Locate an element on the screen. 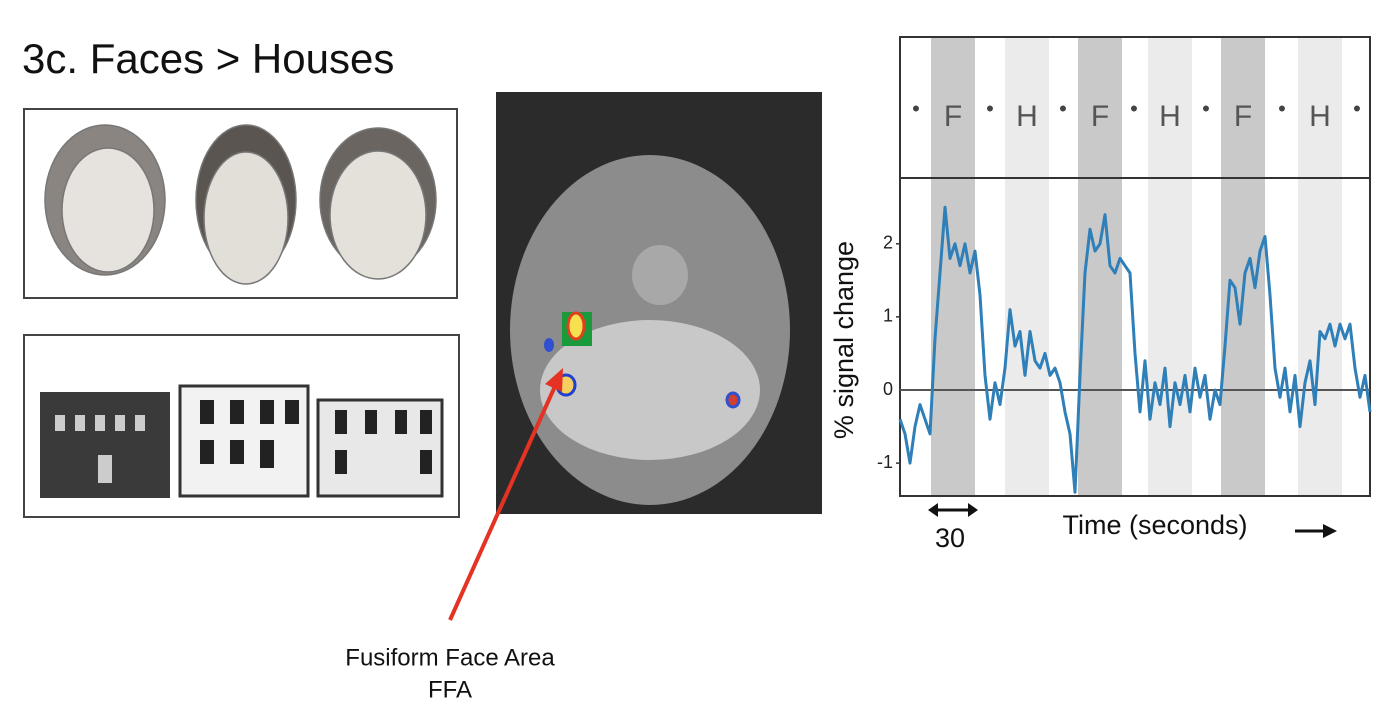 The width and height of the screenshot is (1385, 719). pointer-arrow is located at coordinates (503, 502).